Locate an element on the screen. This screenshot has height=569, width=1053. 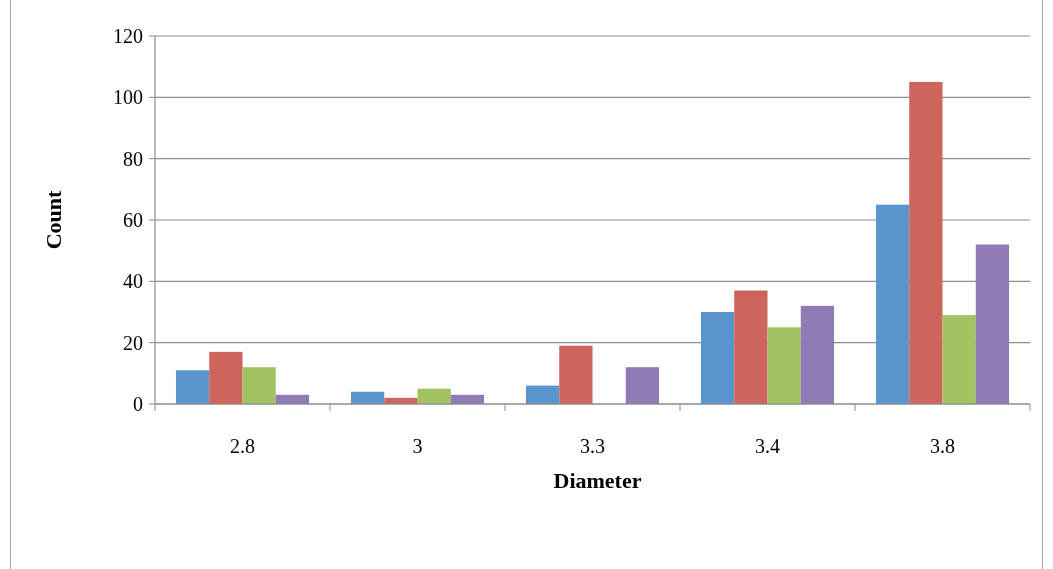
x-tick-label: 3.3 is located at coordinates (592, 446).